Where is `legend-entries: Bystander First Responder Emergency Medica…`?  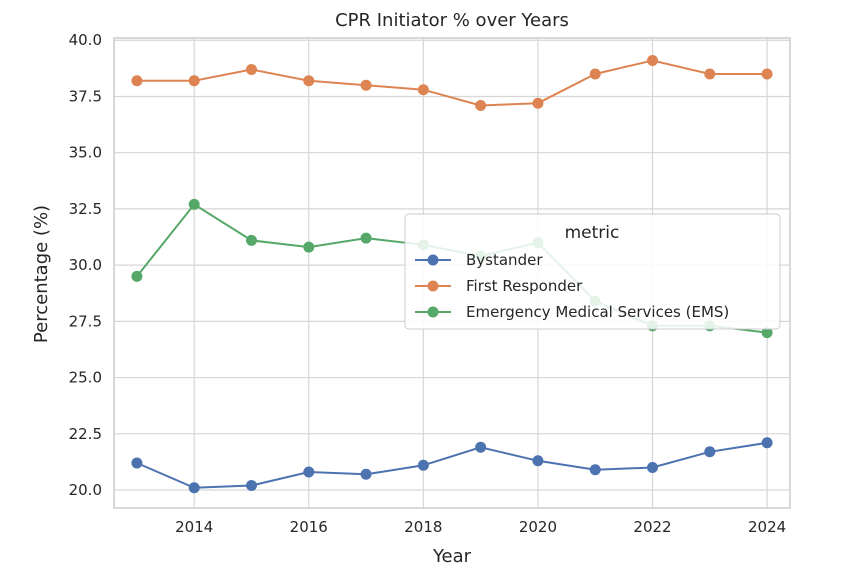 legend-entries: Bystander First Responder Emergency Medica… is located at coordinates (572, 286).